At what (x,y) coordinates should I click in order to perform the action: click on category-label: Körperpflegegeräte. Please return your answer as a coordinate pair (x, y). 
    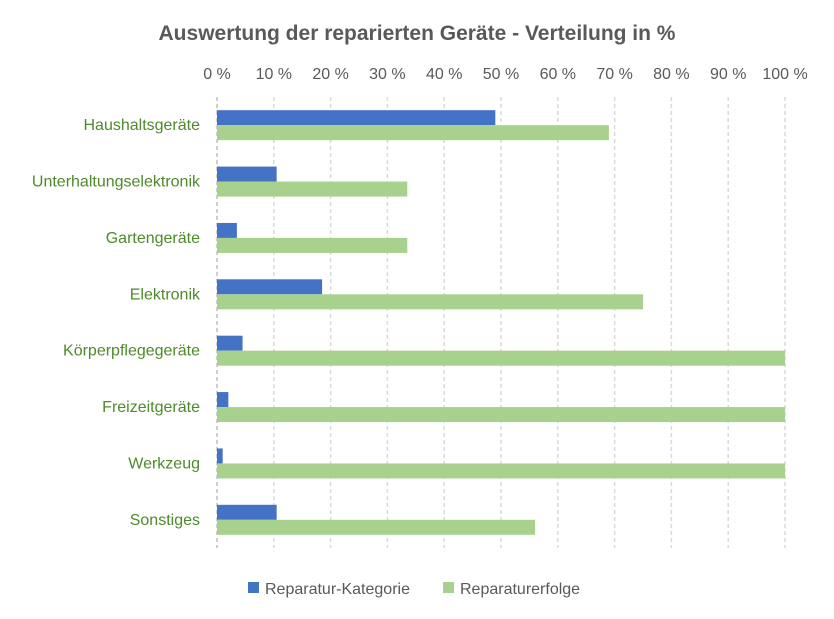
    Looking at the image, I should click on (131, 351).